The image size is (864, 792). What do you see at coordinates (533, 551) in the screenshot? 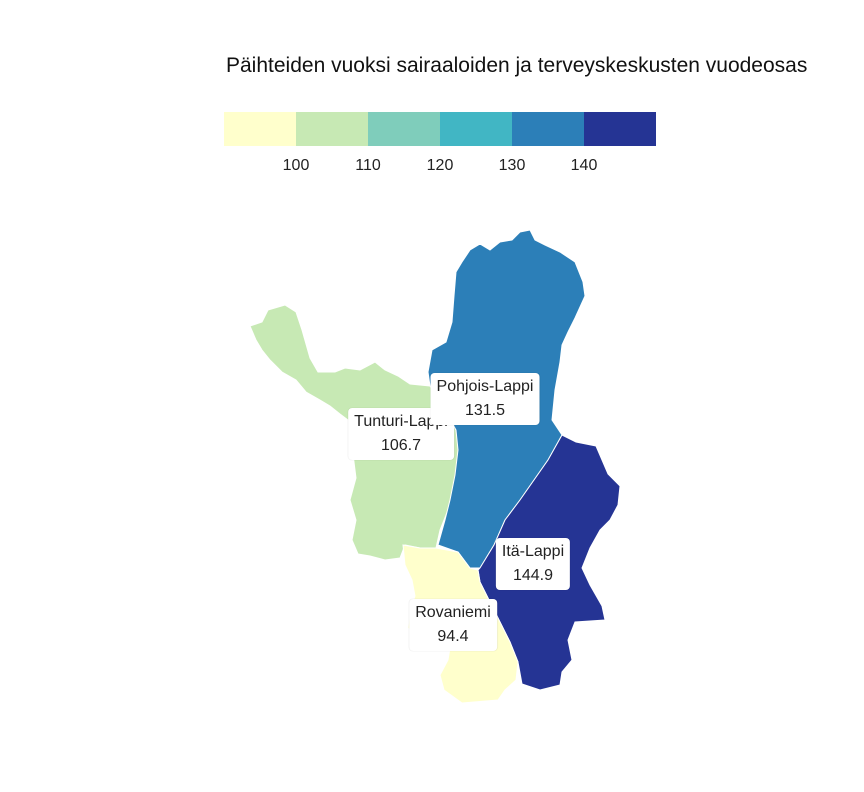
I see `region-name: Itä-Lappi` at bounding box center [533, 551].